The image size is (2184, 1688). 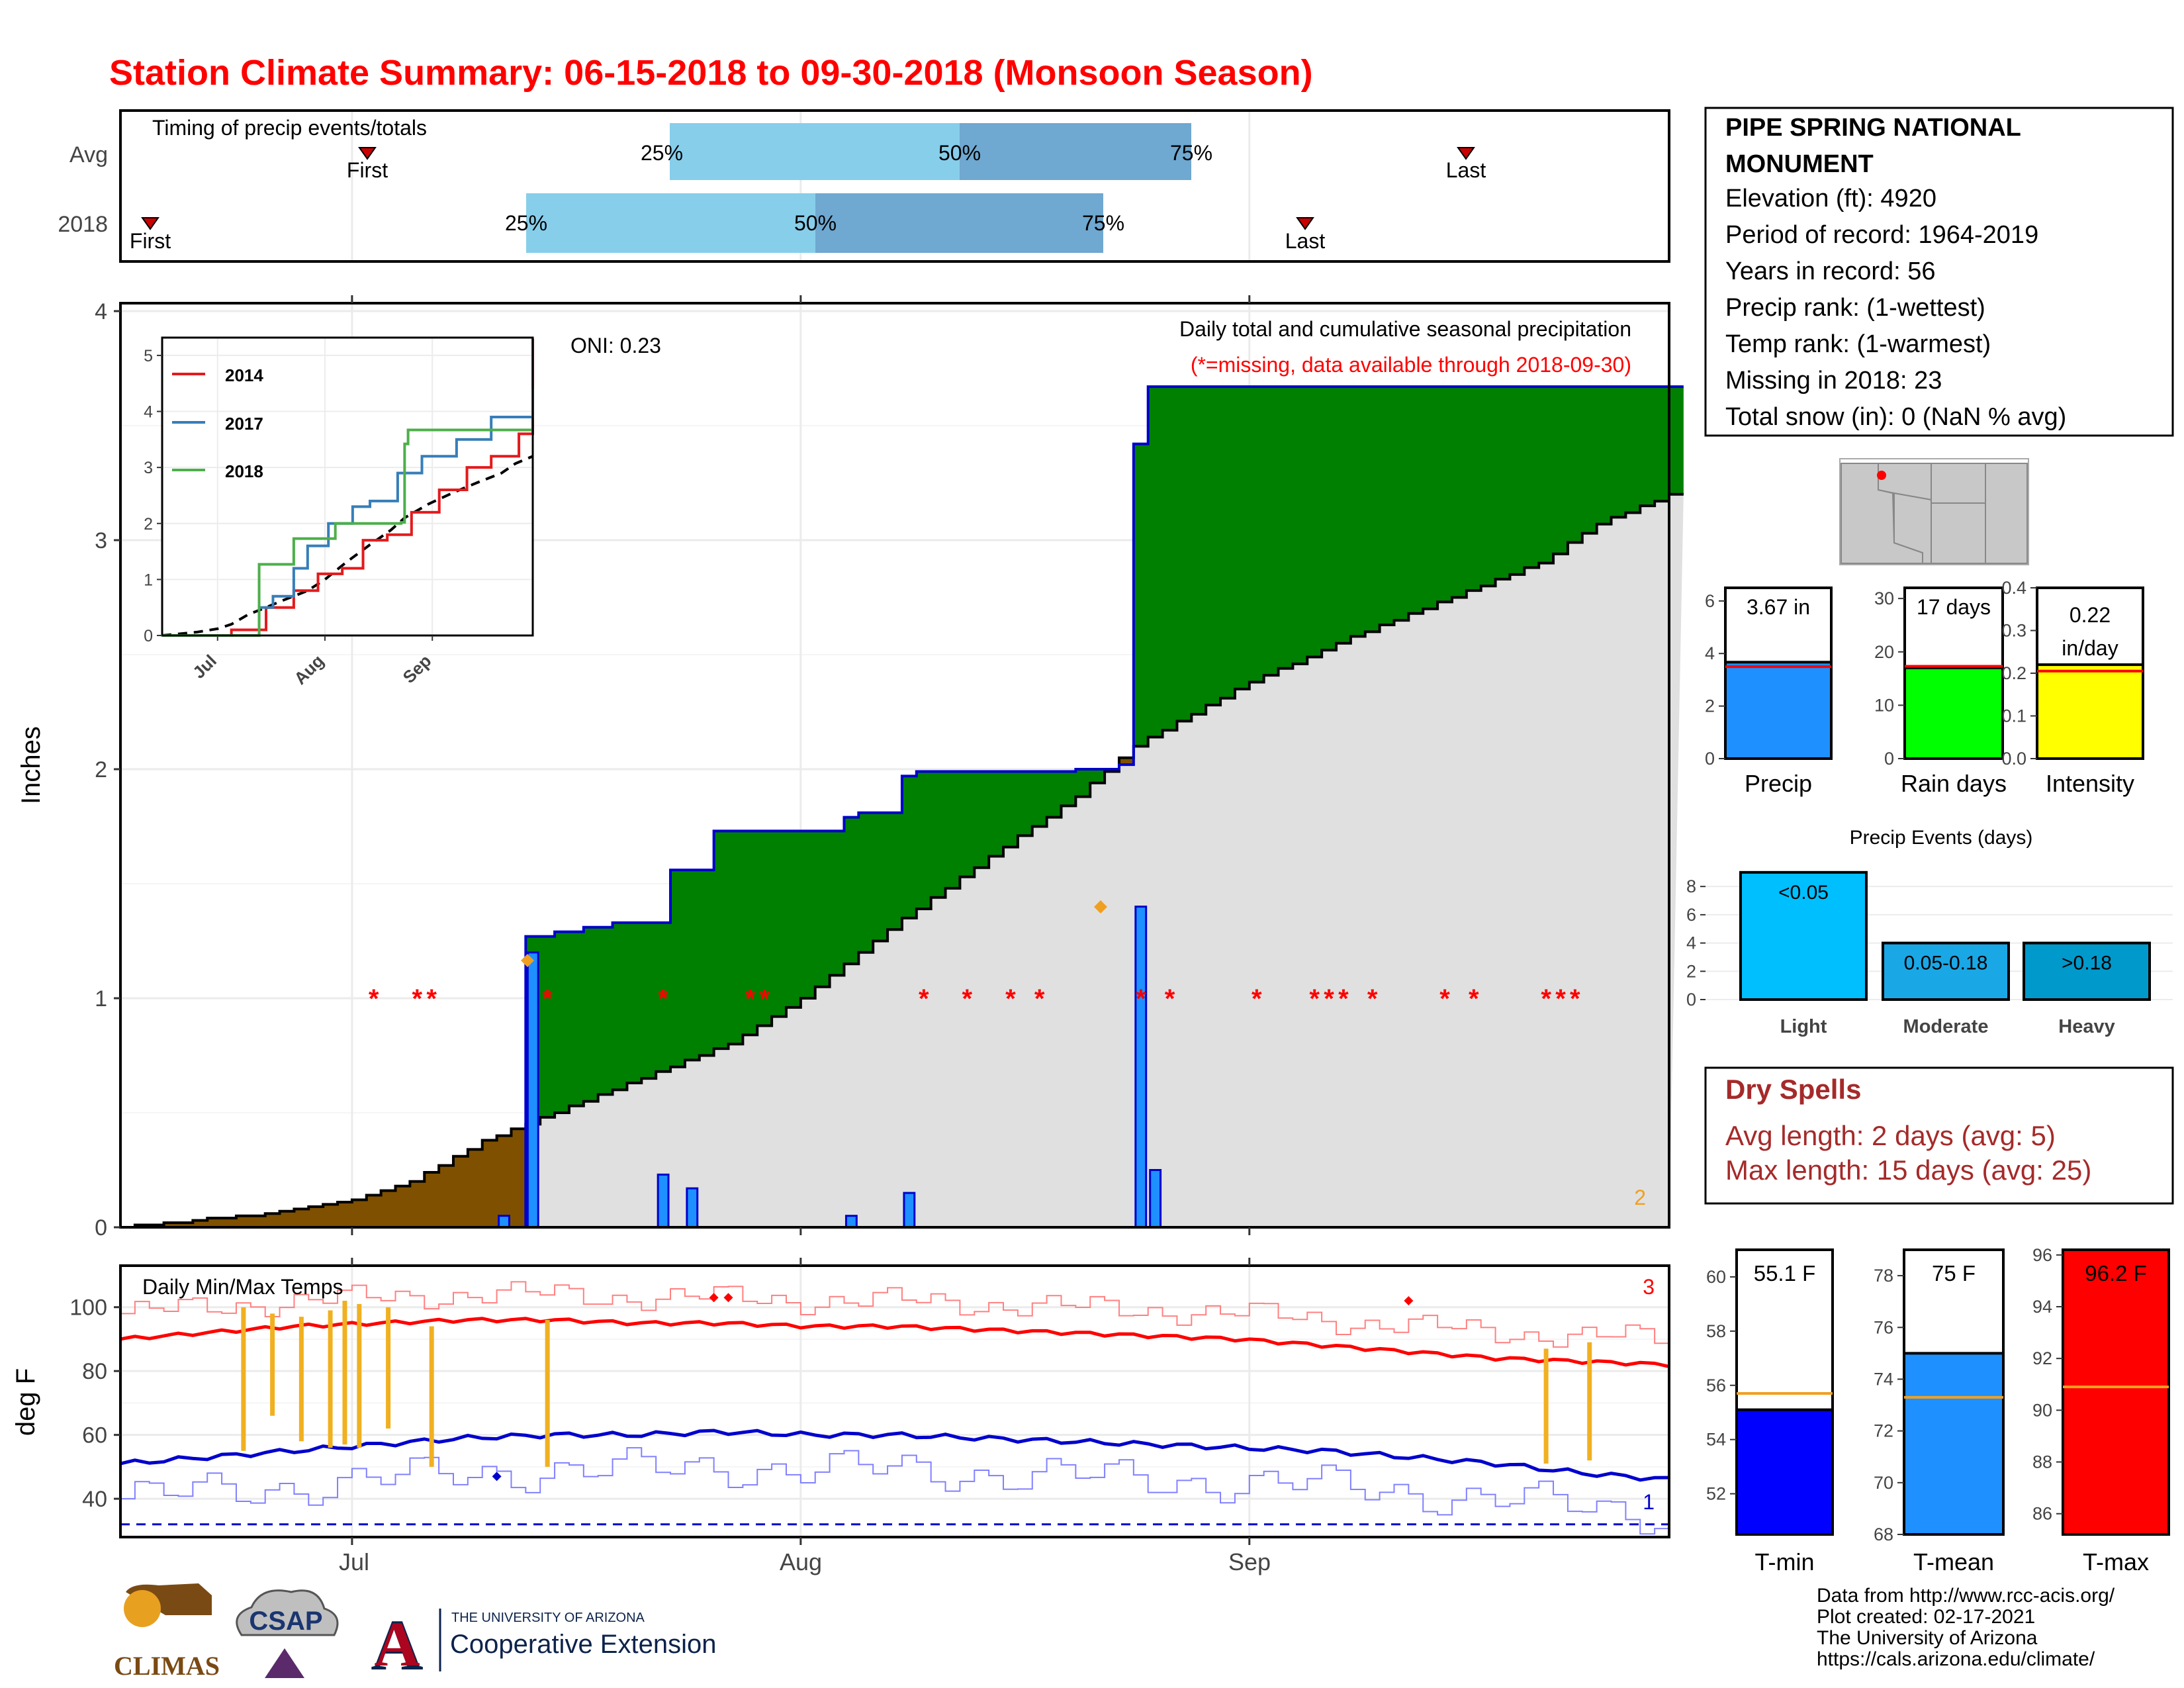 I want to click on csap-logo: CSAP, so click(x=287, y=1633).